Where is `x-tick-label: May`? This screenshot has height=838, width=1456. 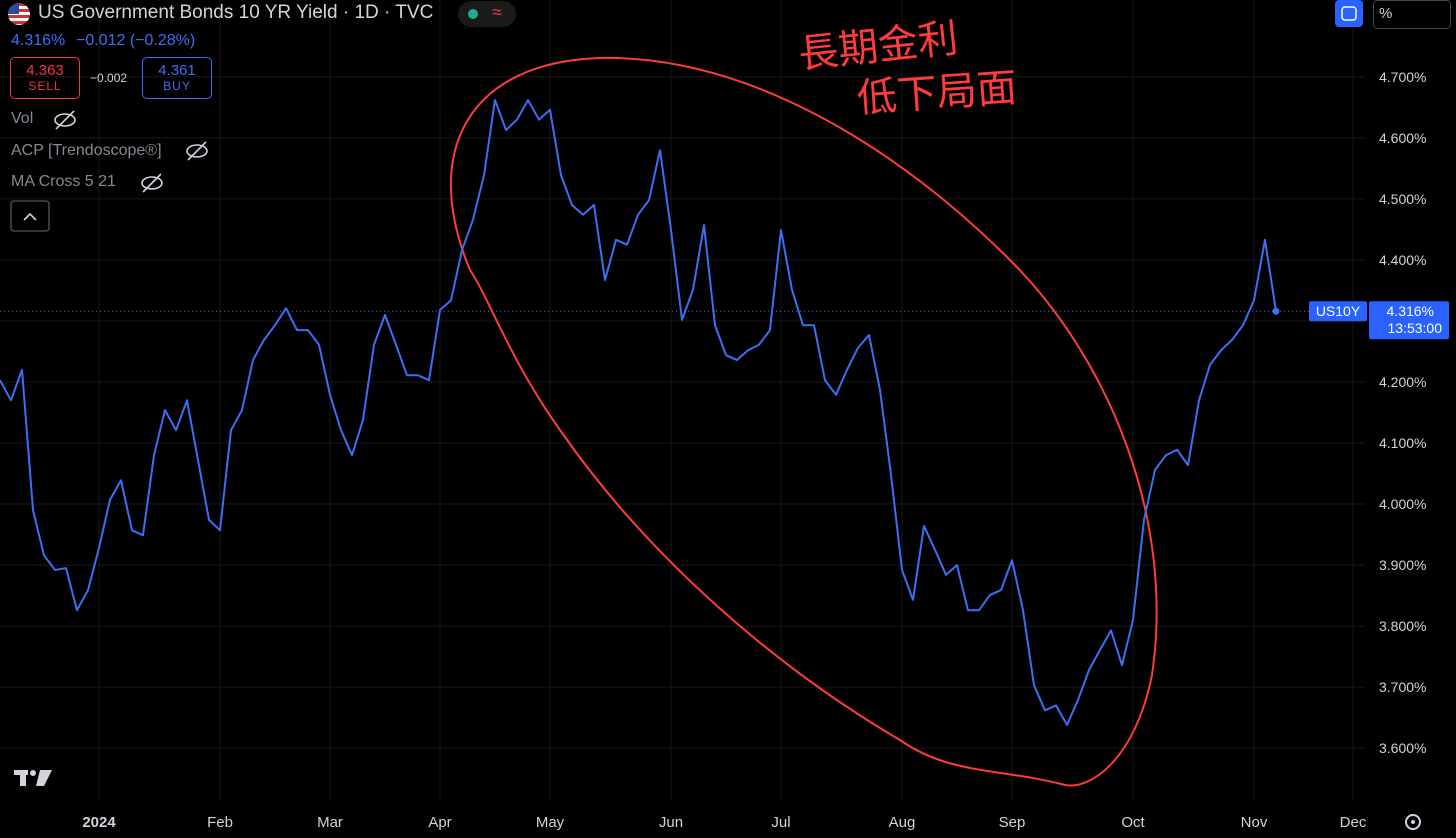 x-tick-label: May is located at coordinates (550, 822).